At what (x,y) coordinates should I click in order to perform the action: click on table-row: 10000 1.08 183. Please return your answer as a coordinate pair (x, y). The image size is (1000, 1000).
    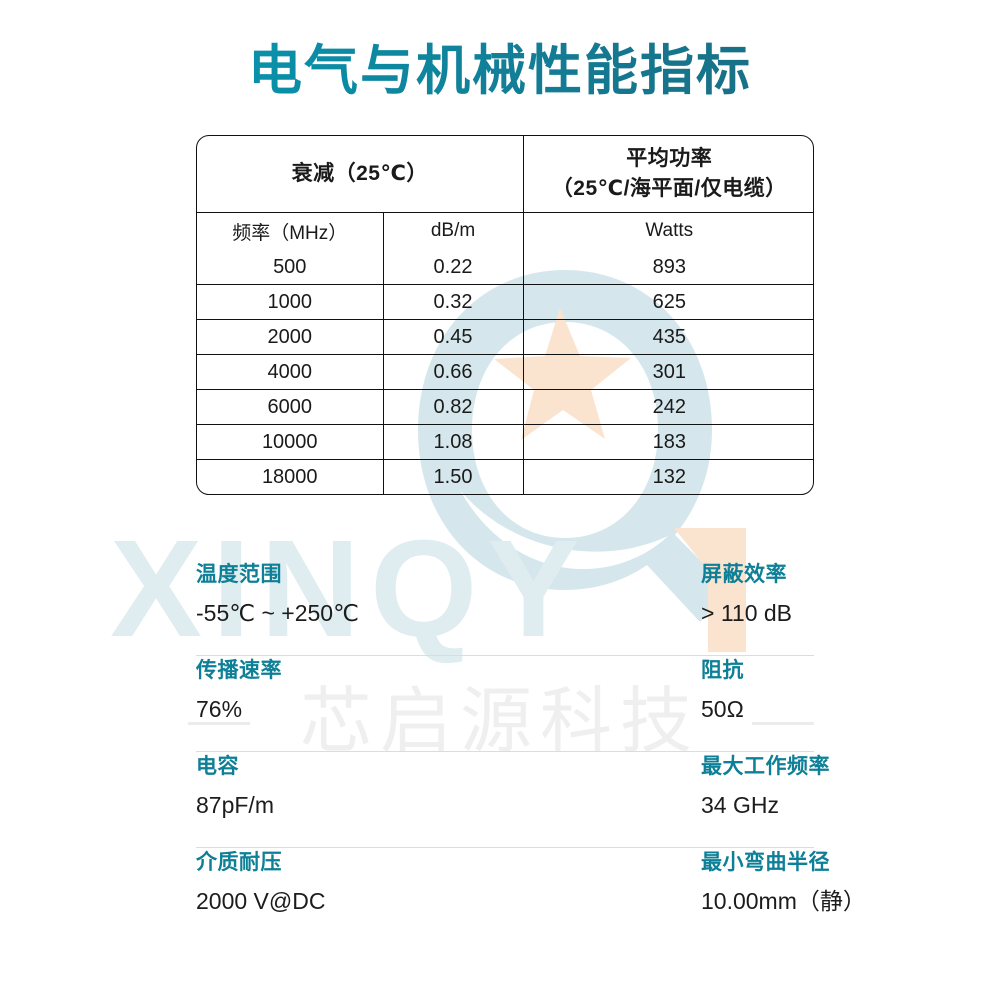
    Looking at the image, I should click on (505, 441).